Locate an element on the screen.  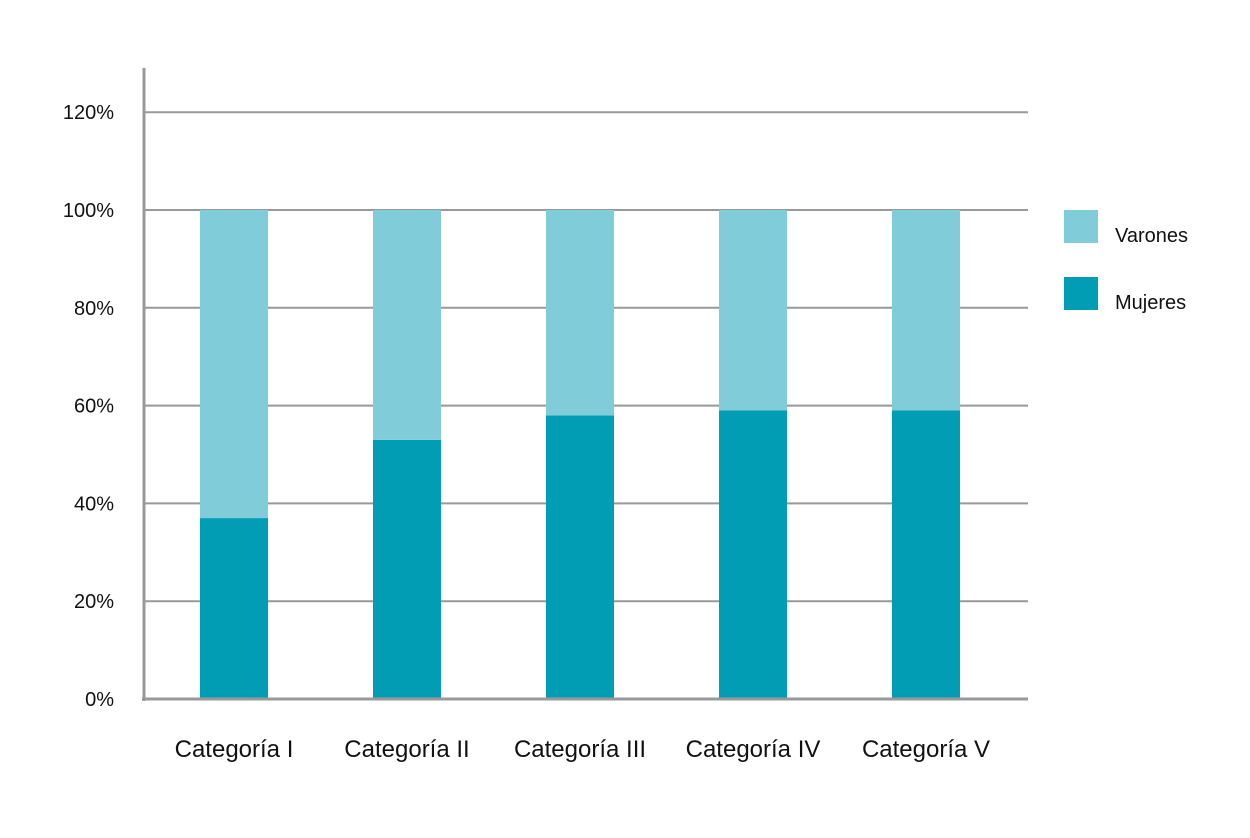
y-tick-labels: 0% 20% 40% 60% 80% 100% 120% is located at coordinates (88, 406).